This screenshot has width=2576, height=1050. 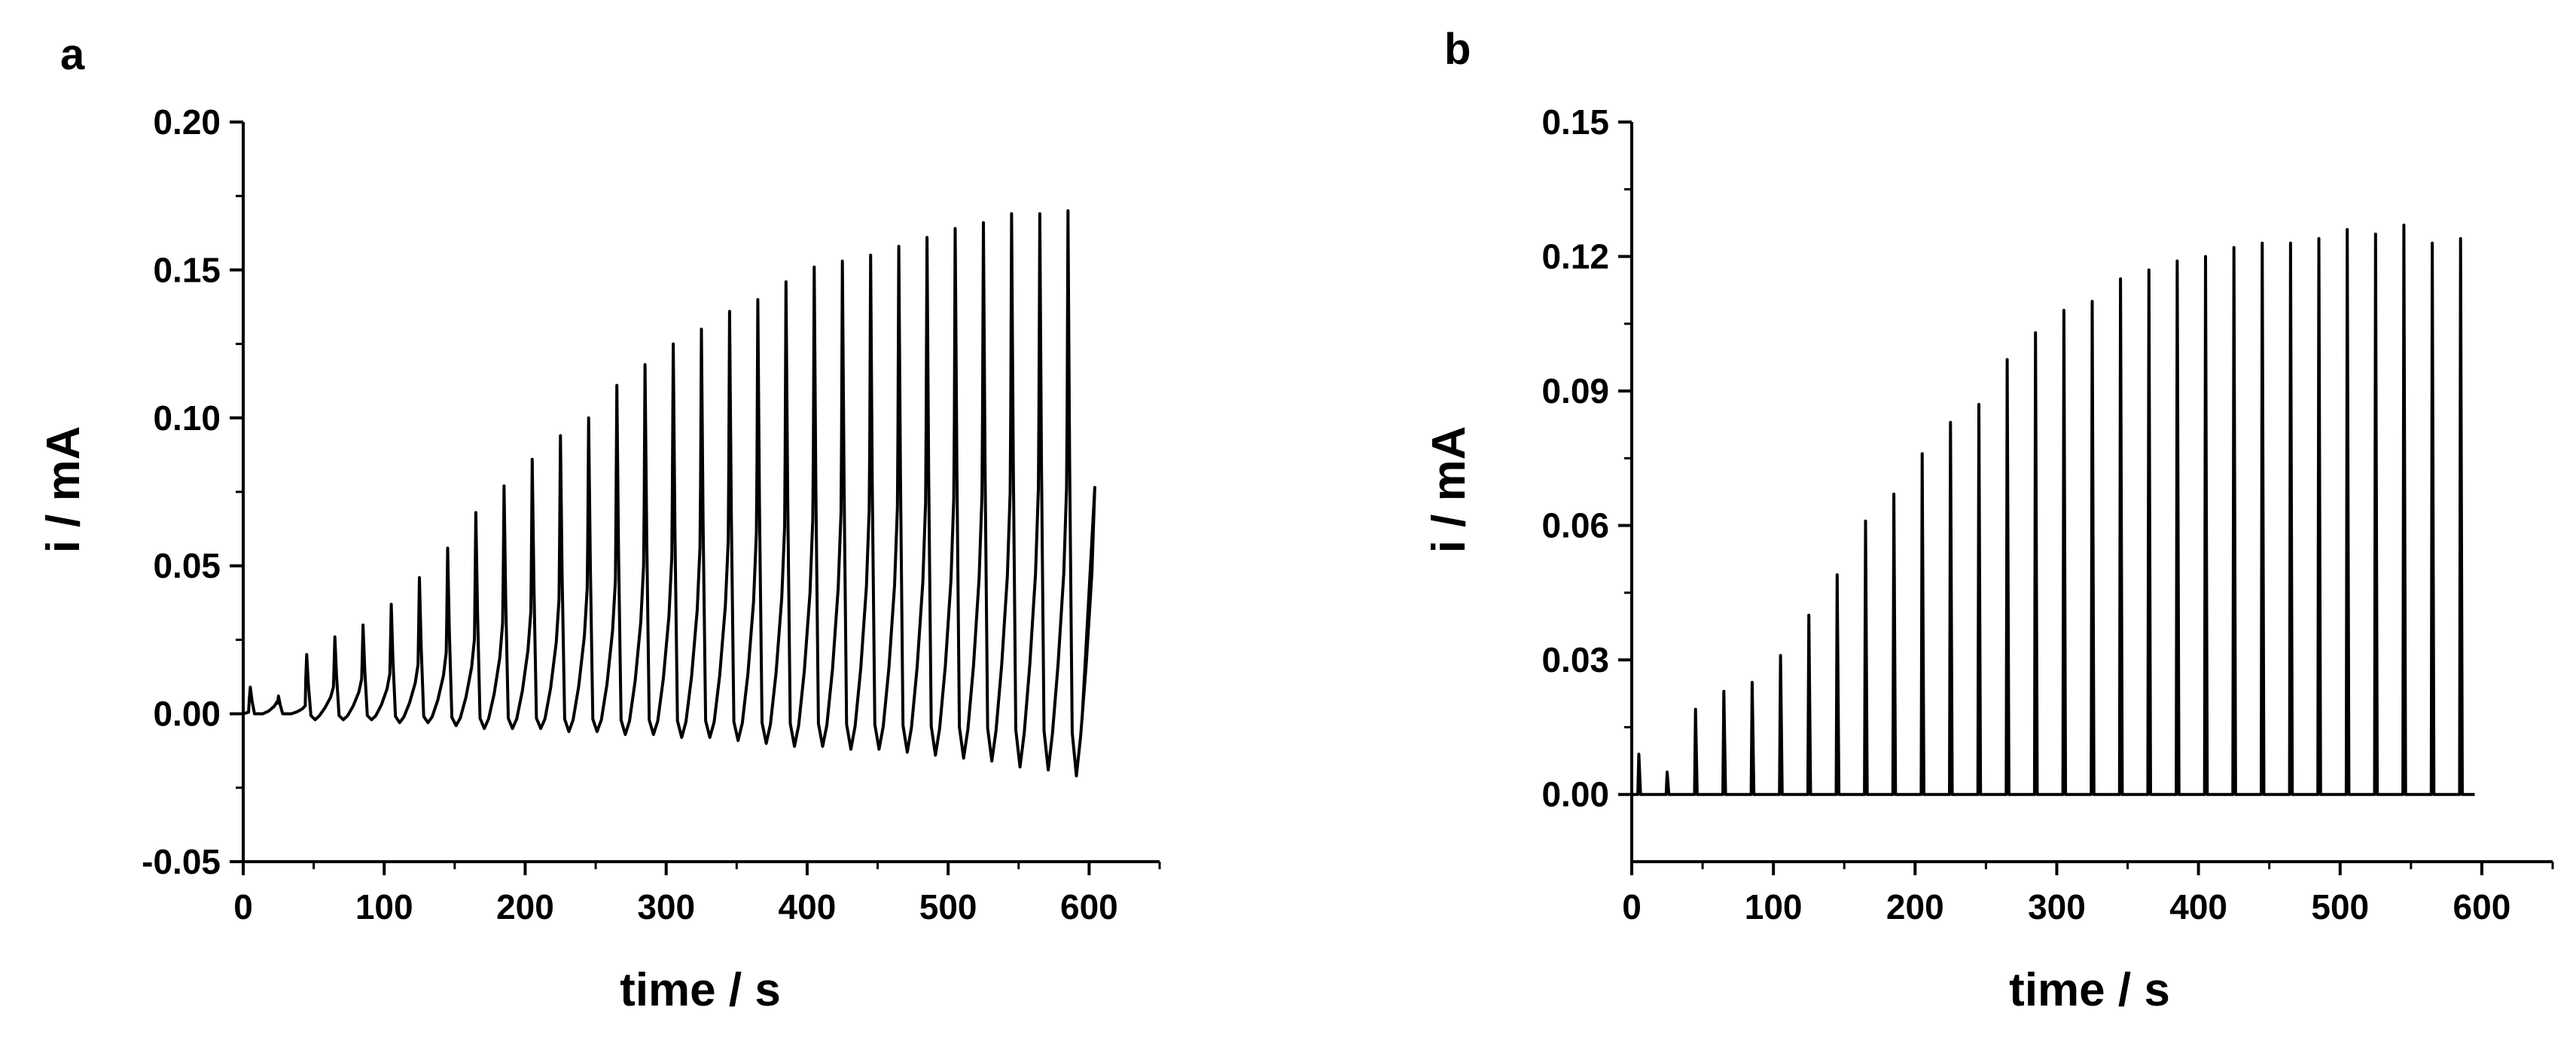 What do you see at coordinates (1575, 391) in the screenshot?
I see `y-tick-label-b: 0.09` at bounding box center [1575, 391].